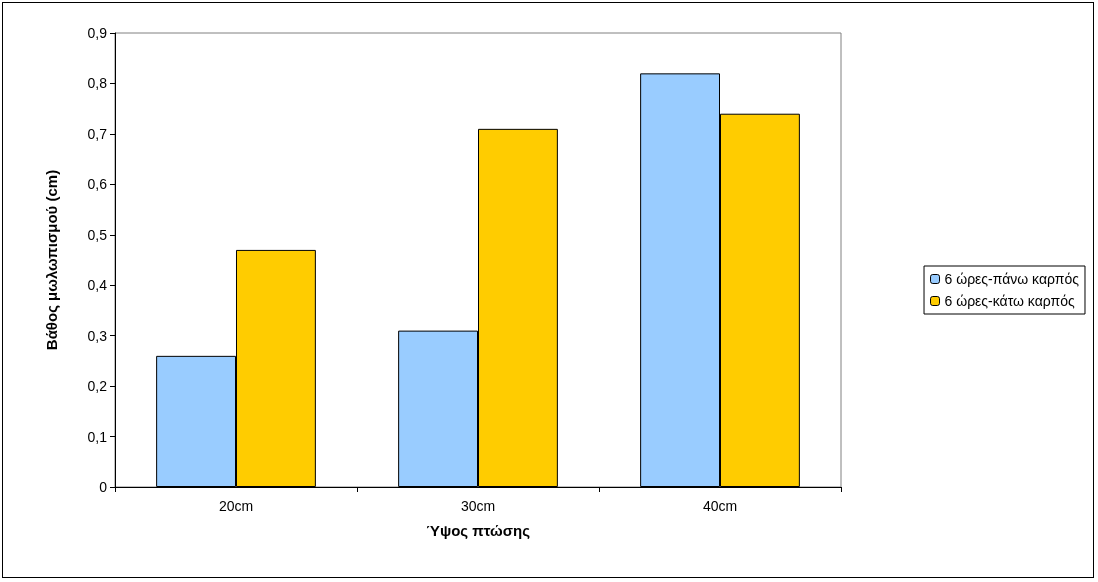 The width and height of the screenshot is (1098, 582). What do you see at coordinates (478, 506) in the screenshot?
I see `x-tick-label: 30cm` at bounding box center [478, 506].